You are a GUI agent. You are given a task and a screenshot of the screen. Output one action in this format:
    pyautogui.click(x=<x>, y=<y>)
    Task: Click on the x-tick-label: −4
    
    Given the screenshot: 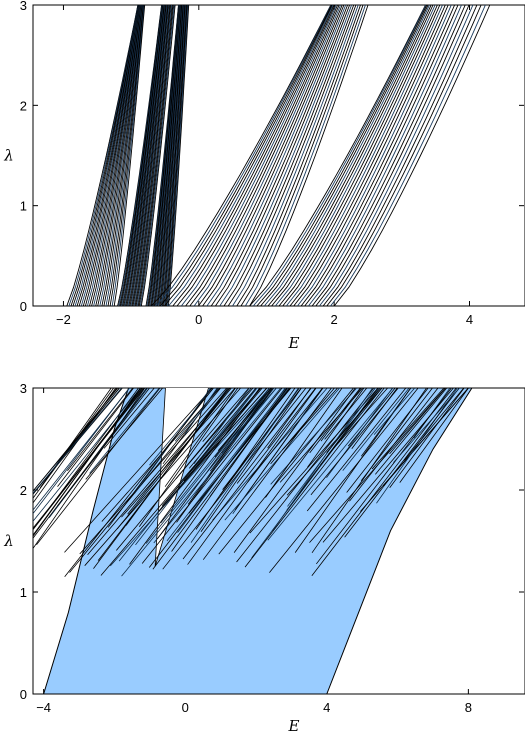 What is the action you would take?
    pyautogui.click(x=43, y=707)
    